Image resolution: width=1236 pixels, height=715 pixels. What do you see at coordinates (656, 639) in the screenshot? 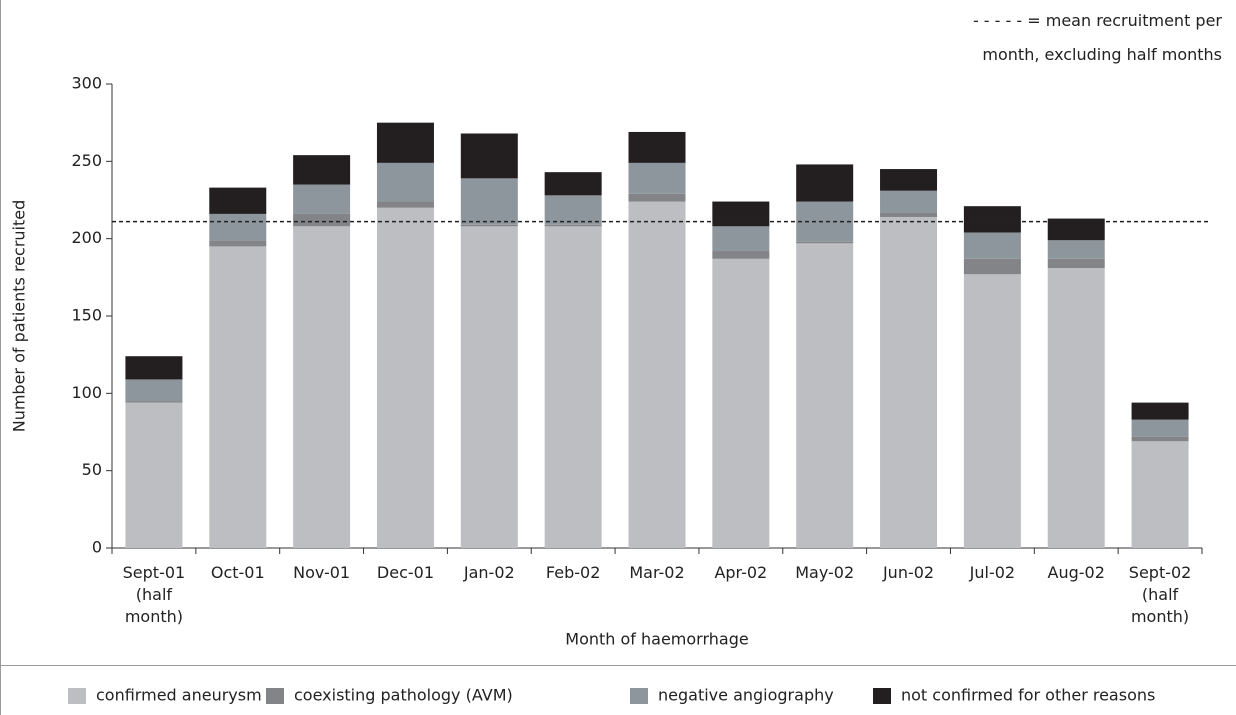
I see `x-axis-label: Month of haemorrhage` at bounding box center [656, 639].